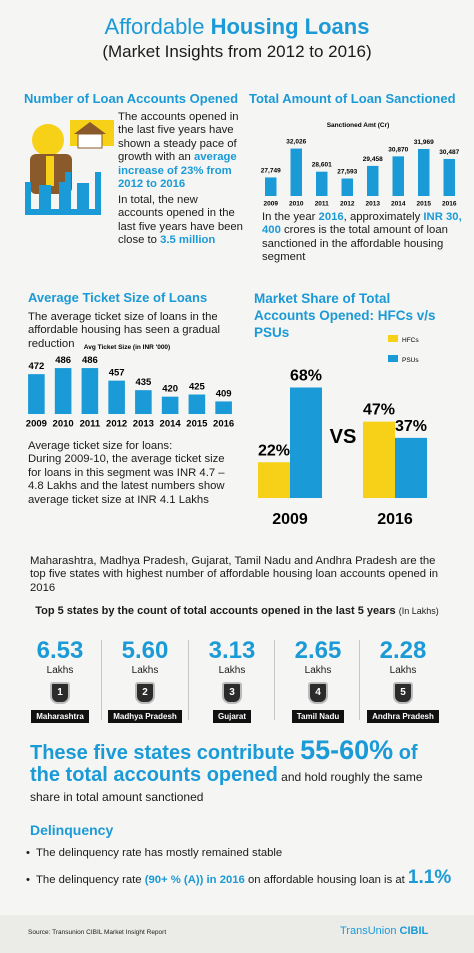  What do you see at coordinates (69, 167) in the screenshot?
I see `illustration` at bounding box center [69, 167].